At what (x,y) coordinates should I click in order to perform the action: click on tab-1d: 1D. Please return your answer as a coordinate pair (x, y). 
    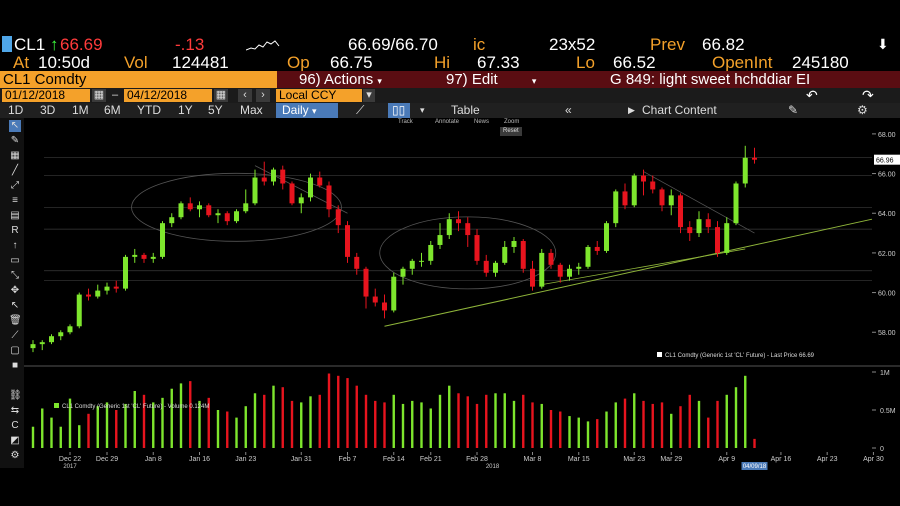
    Looking at the image, I should click on (16, 110).